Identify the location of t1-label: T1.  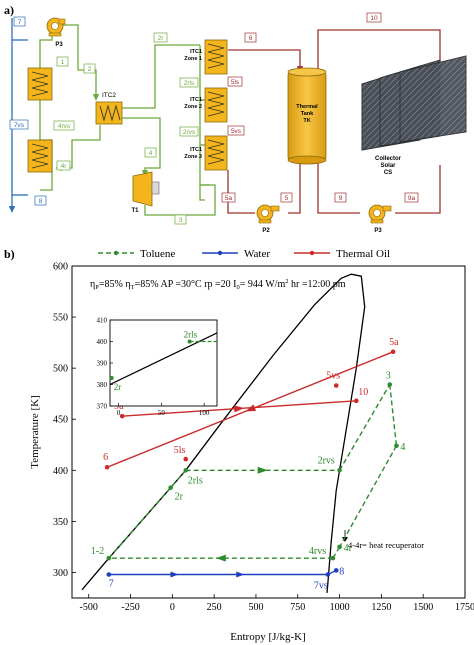
(135, 211).